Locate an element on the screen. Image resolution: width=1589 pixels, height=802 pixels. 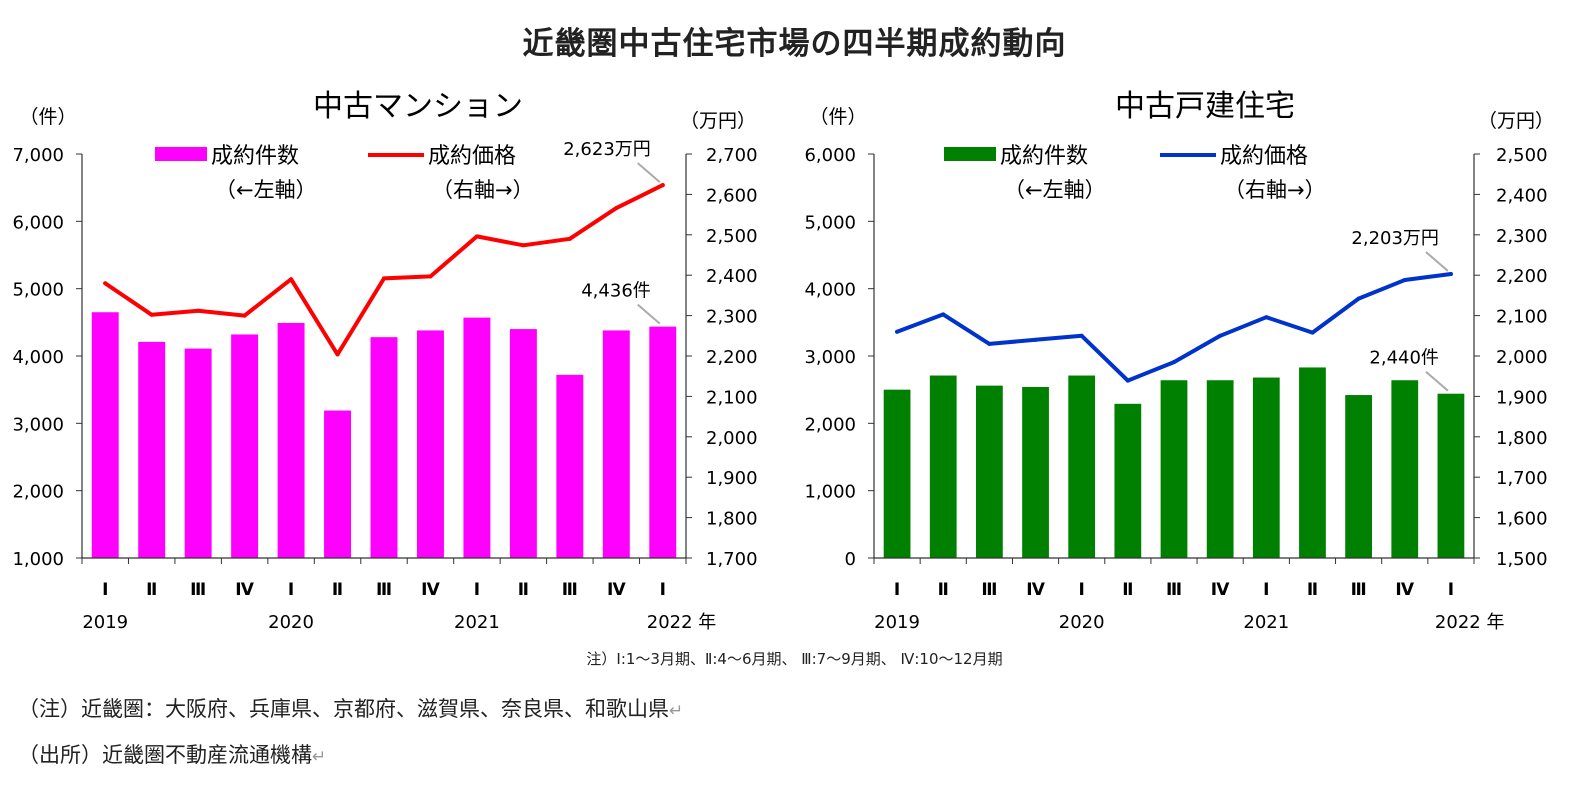
mansion-right-unit: （万円） is located at coordinates (718, 121).